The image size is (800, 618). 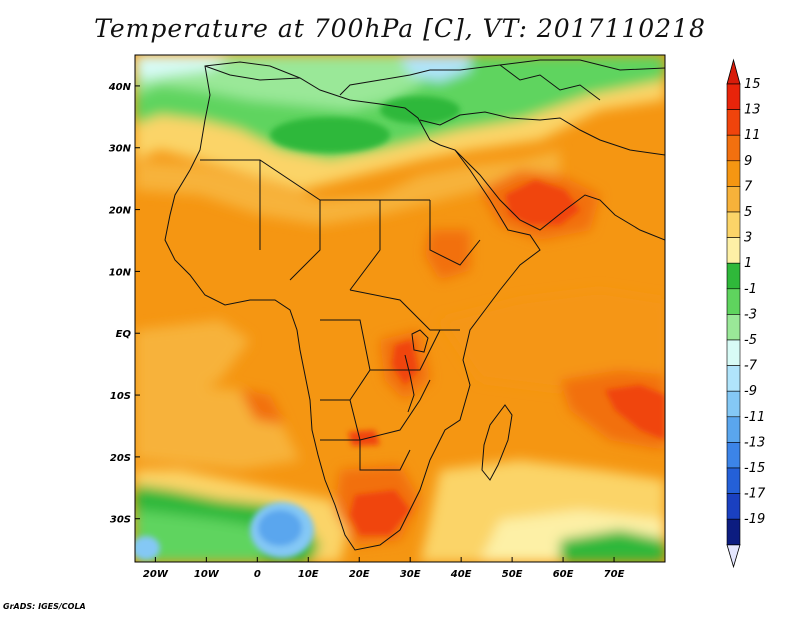 I want to click on colorbar-top-arrow, so click(x=733, y=71).